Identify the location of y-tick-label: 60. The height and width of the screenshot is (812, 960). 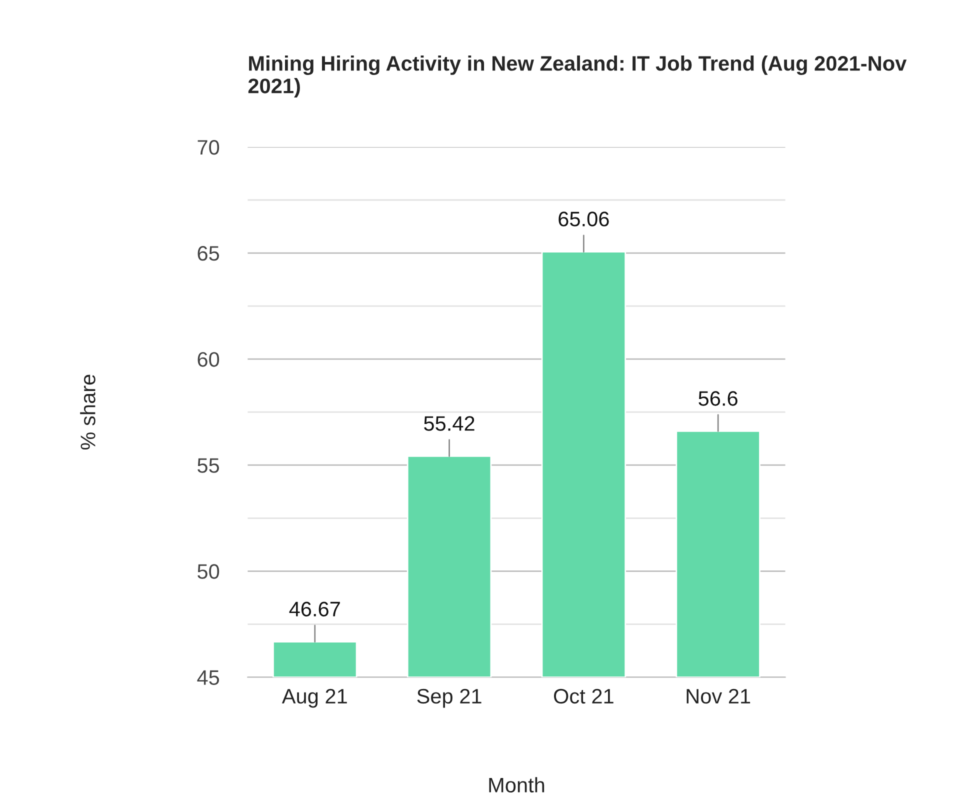
(209, 359).